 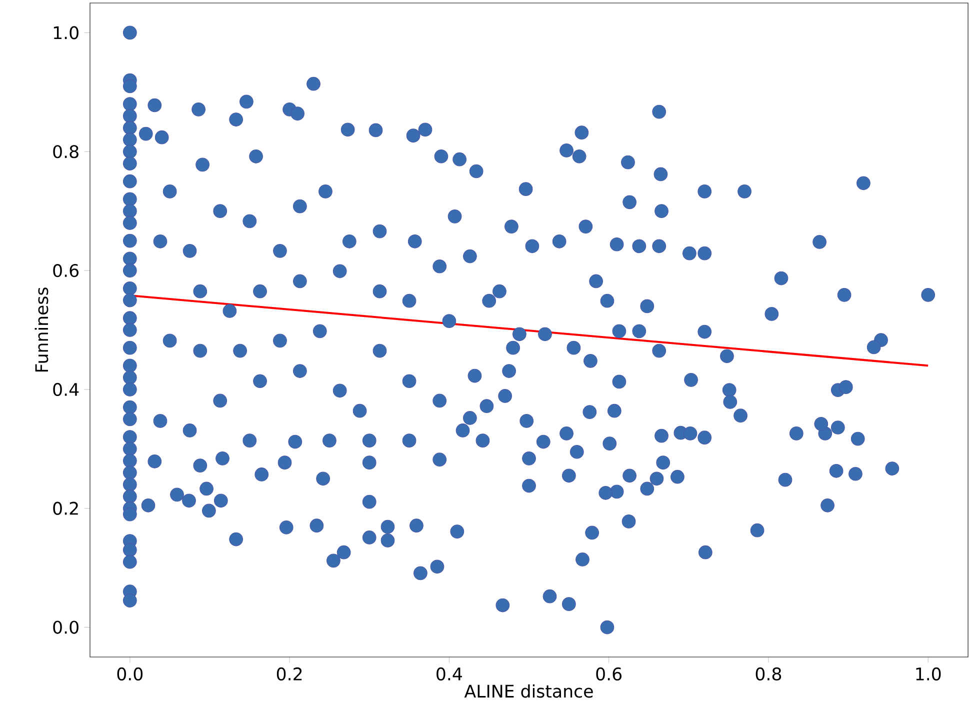 What do you see at coordinates (66, 389) in the screenshot?
I see `y-tick-label: 0.4` at bounding box center [66, 389].